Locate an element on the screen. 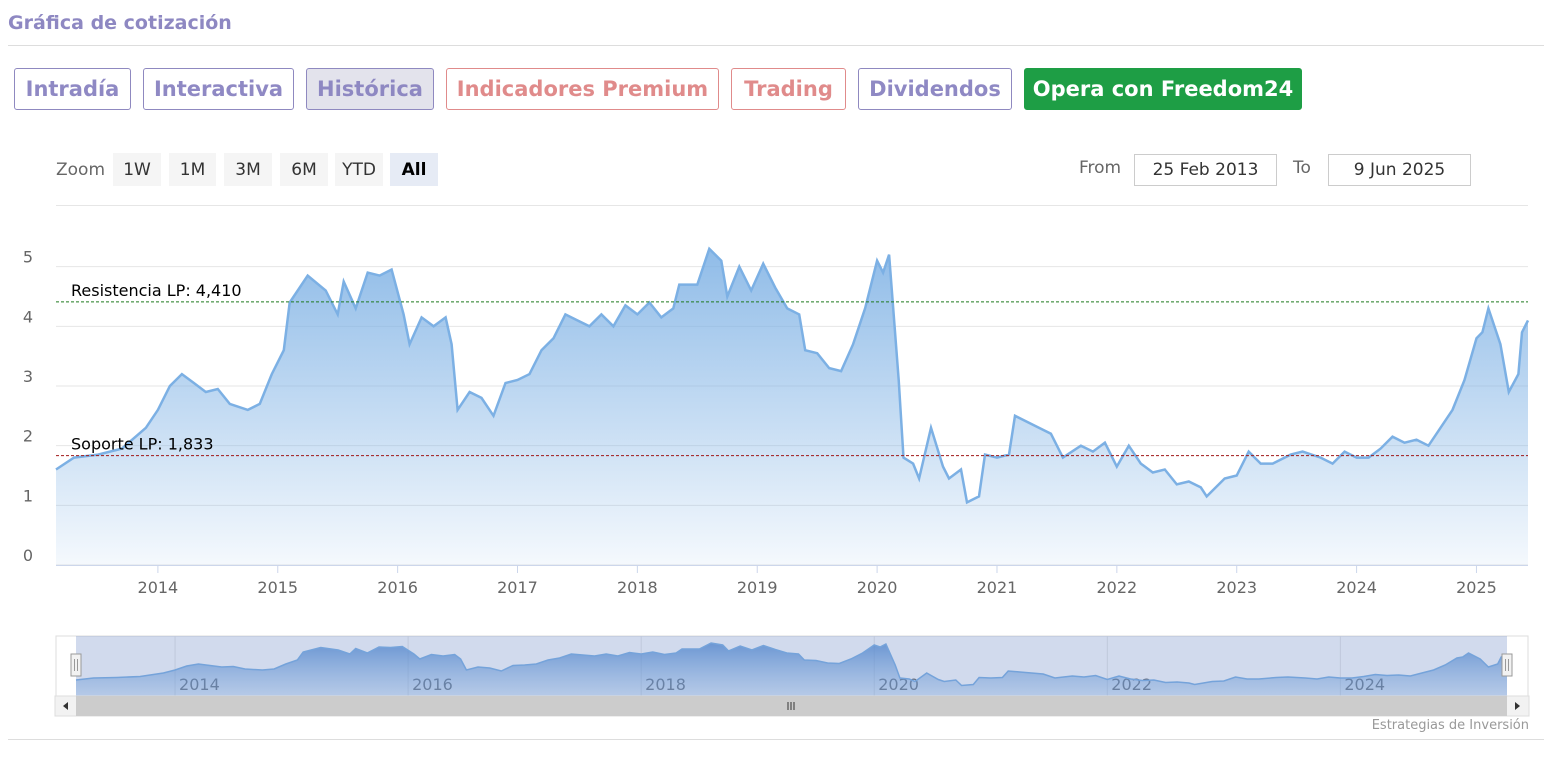  x-tick-label: 2022 is located at coordinates (1116, 587).